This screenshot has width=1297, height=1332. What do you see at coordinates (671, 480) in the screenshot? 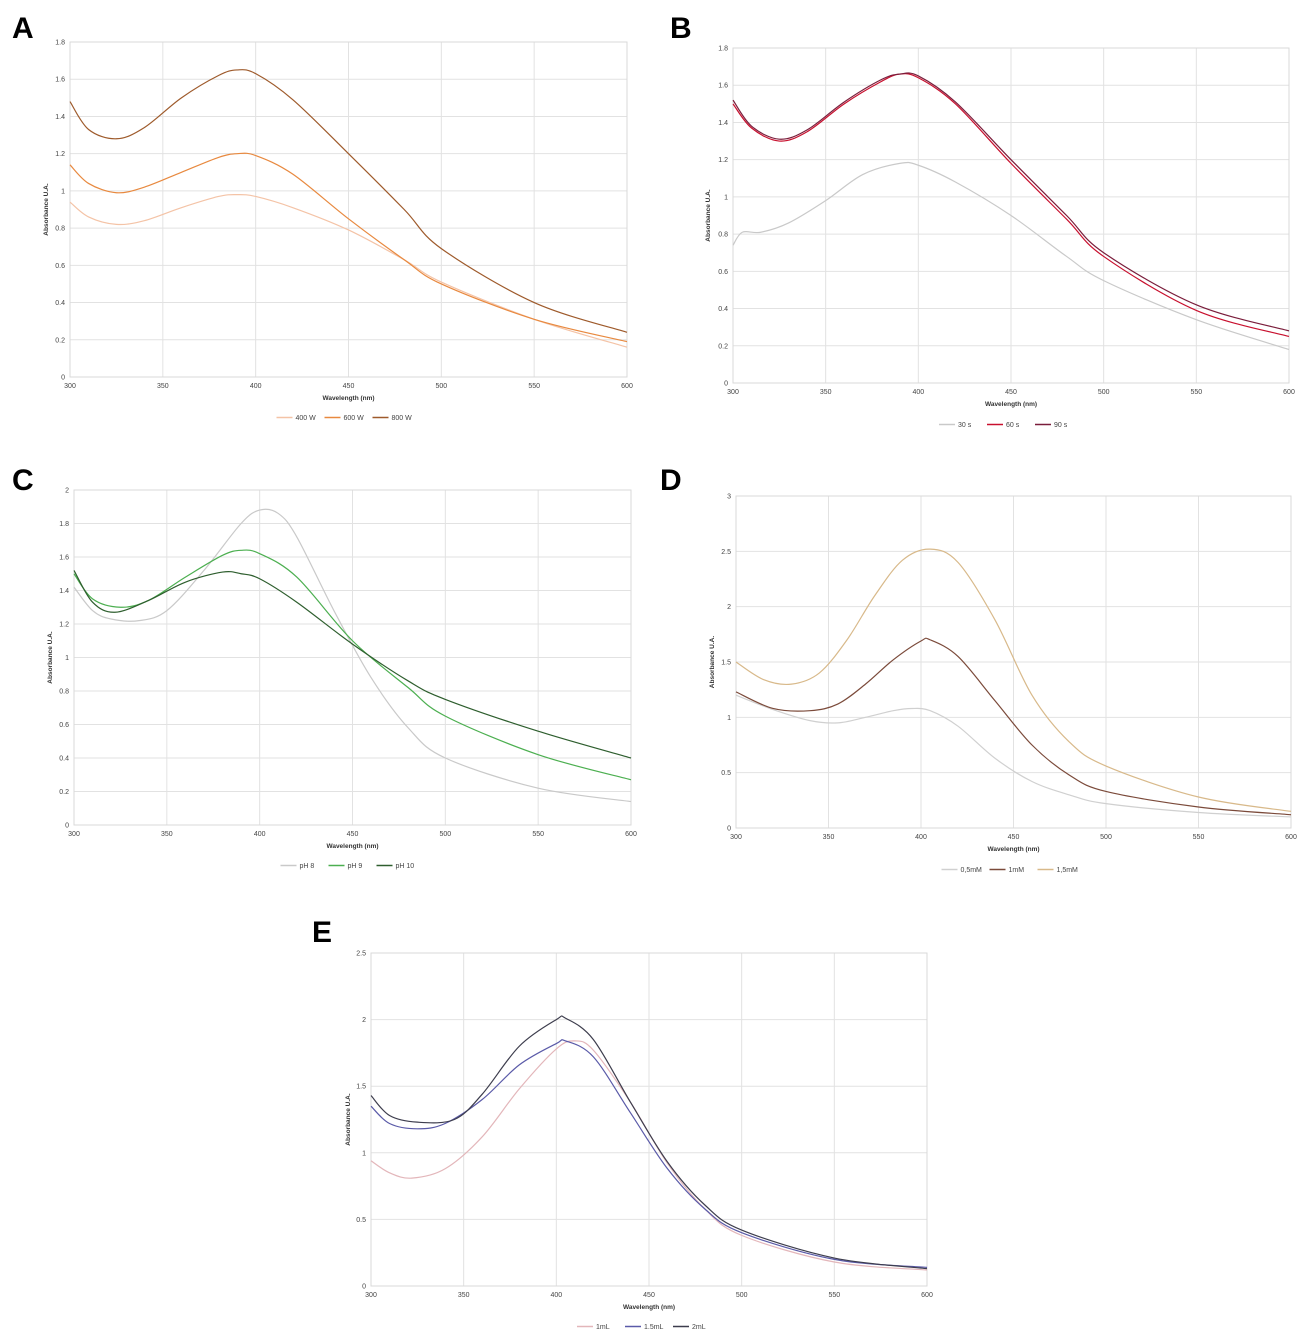
I see `panel-letter: D` at bounding box center [671, 480].